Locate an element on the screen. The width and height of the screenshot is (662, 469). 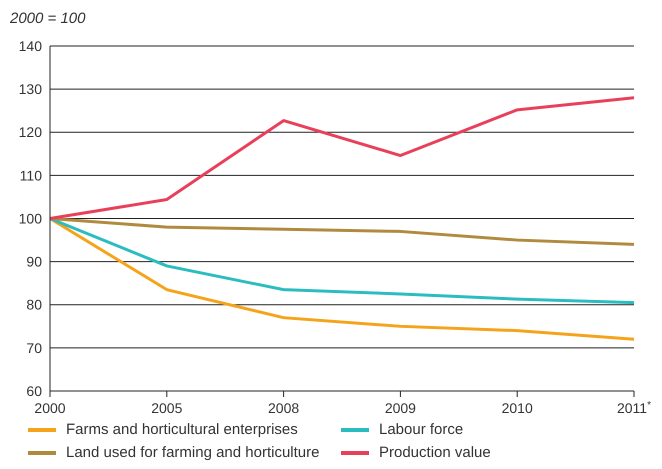
y-tick-label: 90 is located at coordinates (34, 262).